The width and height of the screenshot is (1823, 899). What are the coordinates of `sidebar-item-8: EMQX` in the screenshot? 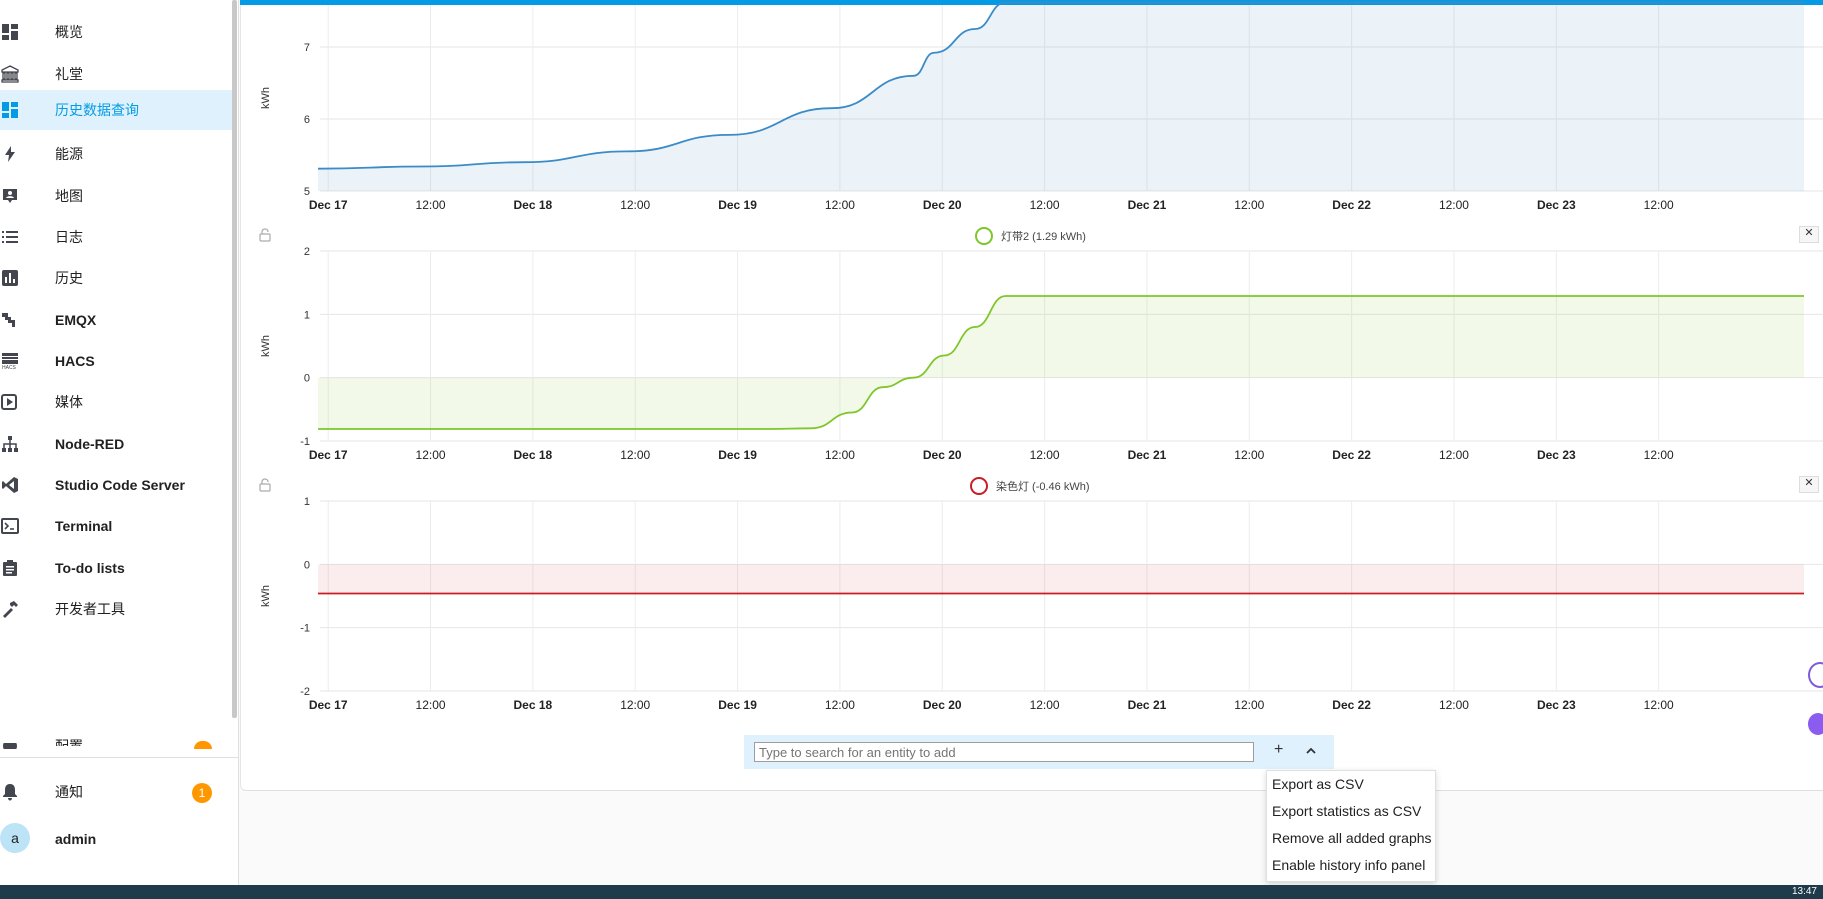 It's located at (116, 320).